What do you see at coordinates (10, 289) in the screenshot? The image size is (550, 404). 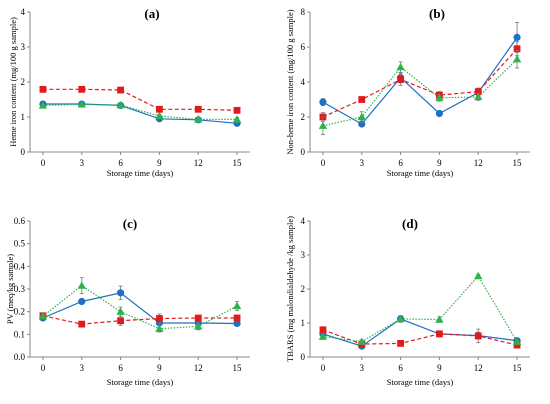 I see `y-axis-label: PV (meq/kg sample)` at bounding box center [10, 289].